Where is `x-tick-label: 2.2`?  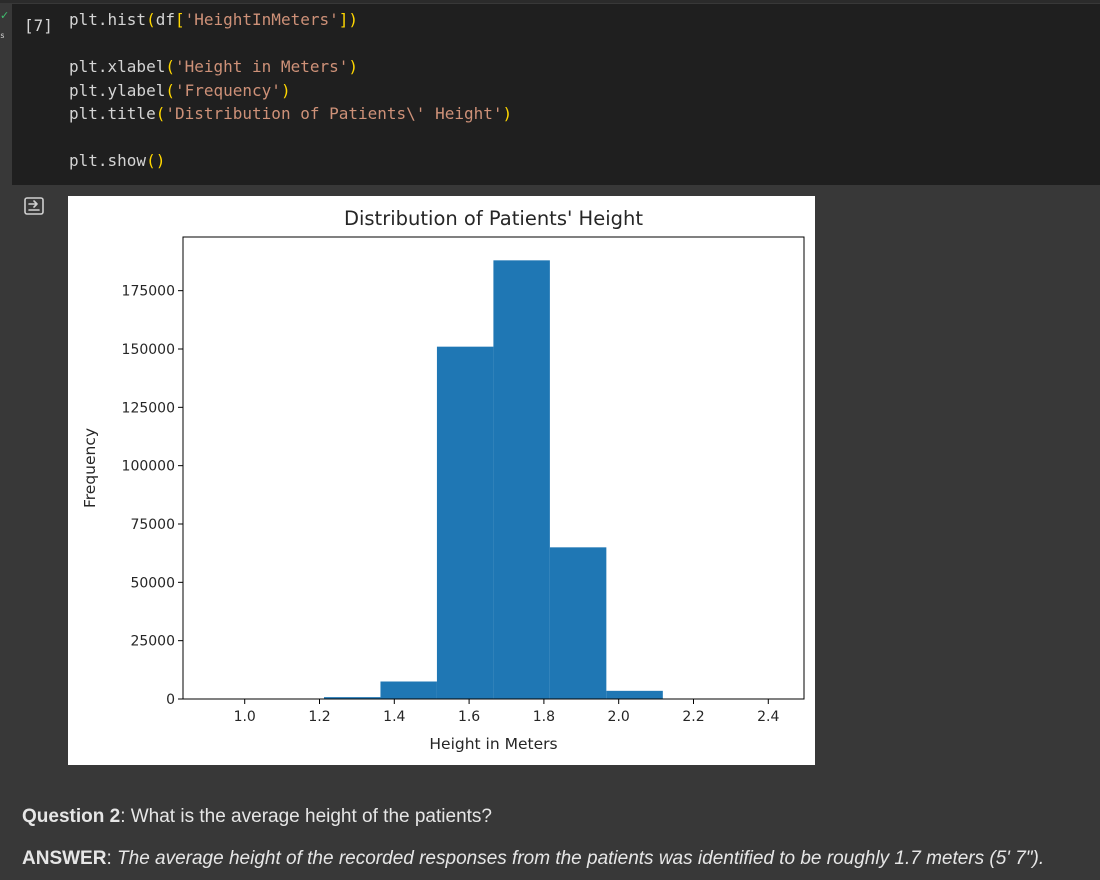
x-tick-label: 2.2 is located at coordinates (693, 717).